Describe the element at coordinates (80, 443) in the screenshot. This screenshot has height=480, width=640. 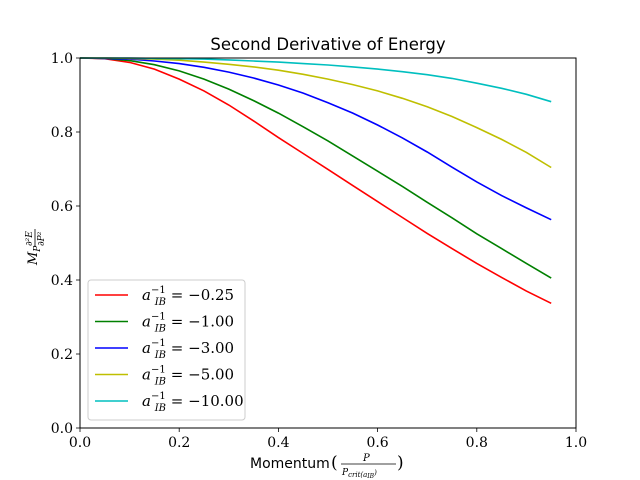
I see `x-tick-label: 0.0` at that location.